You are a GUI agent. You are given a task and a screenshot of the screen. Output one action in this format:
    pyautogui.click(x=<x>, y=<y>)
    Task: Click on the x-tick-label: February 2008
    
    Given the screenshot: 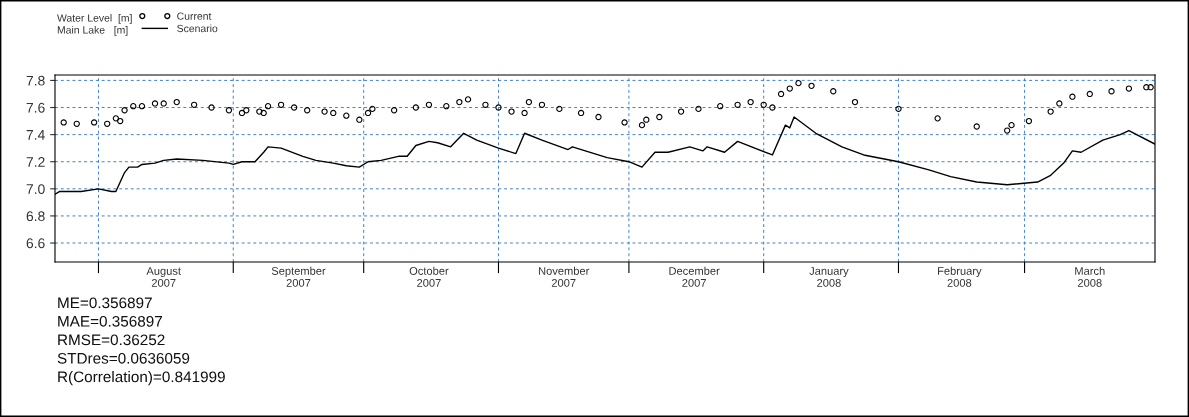 What is the action you would take?
    pyautogui.click(x=960, y=276)
    